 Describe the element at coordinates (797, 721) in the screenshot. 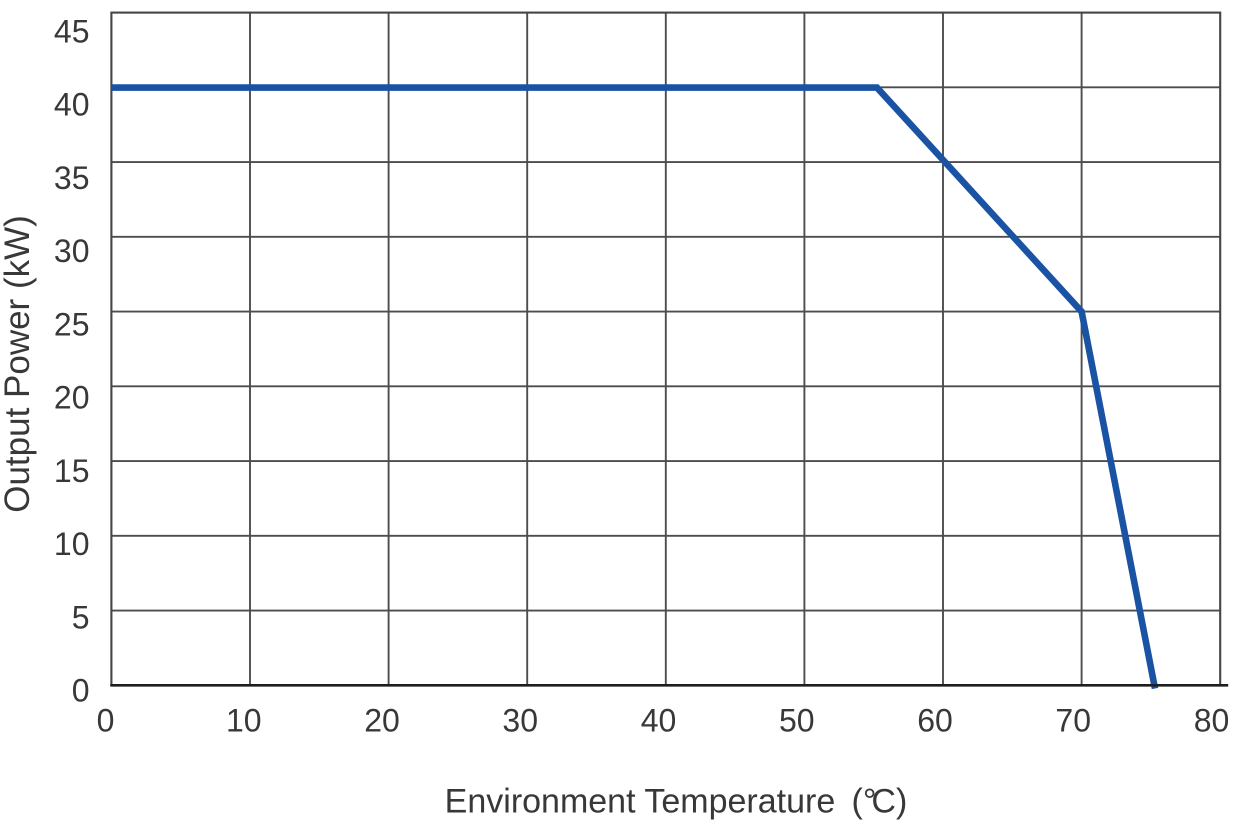

I see `svg-text: 50` at that location.